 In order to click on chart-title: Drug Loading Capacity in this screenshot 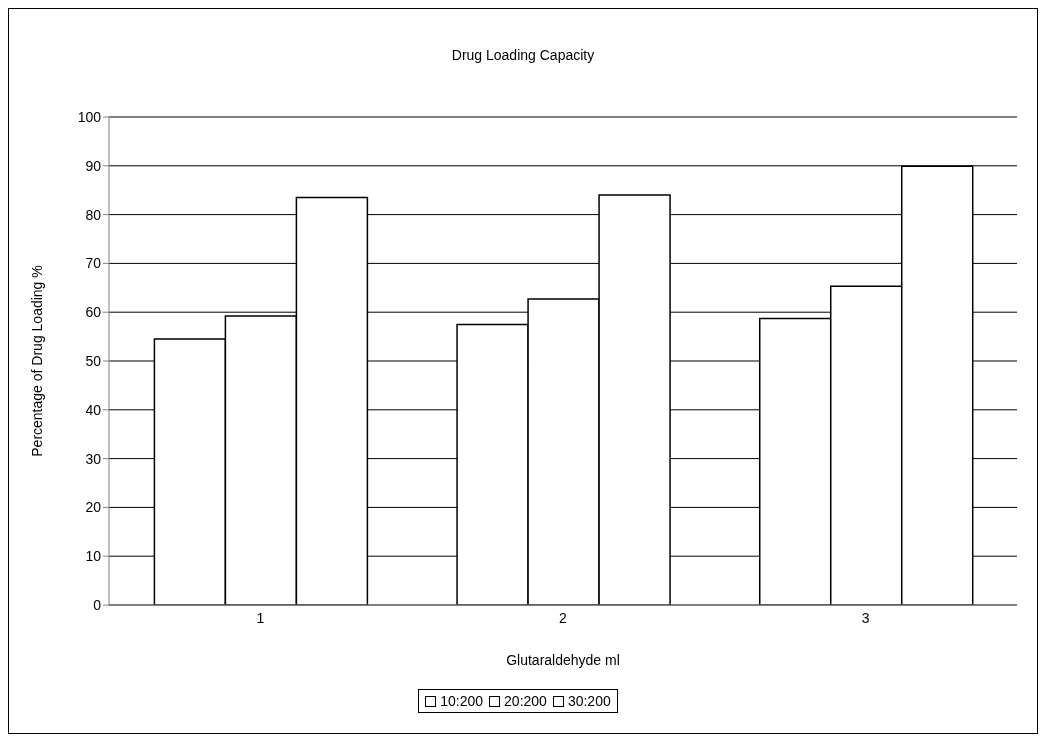, I will do `click(523, 55)`.